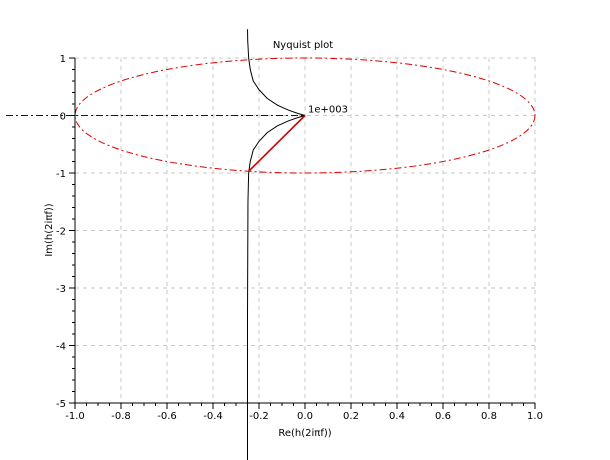 This screenshot has height=460, width=610. What do you see at coordinates (61, 232) in the screenshot?
I see `y-tick-label: -2` at bounding box center [61, 232].